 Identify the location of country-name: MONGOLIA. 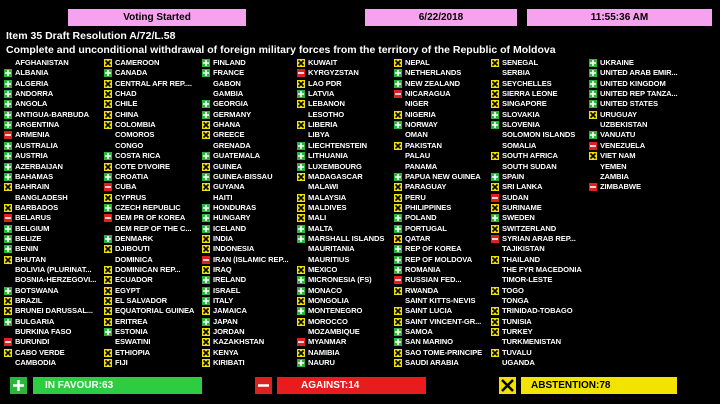
(328, 301).